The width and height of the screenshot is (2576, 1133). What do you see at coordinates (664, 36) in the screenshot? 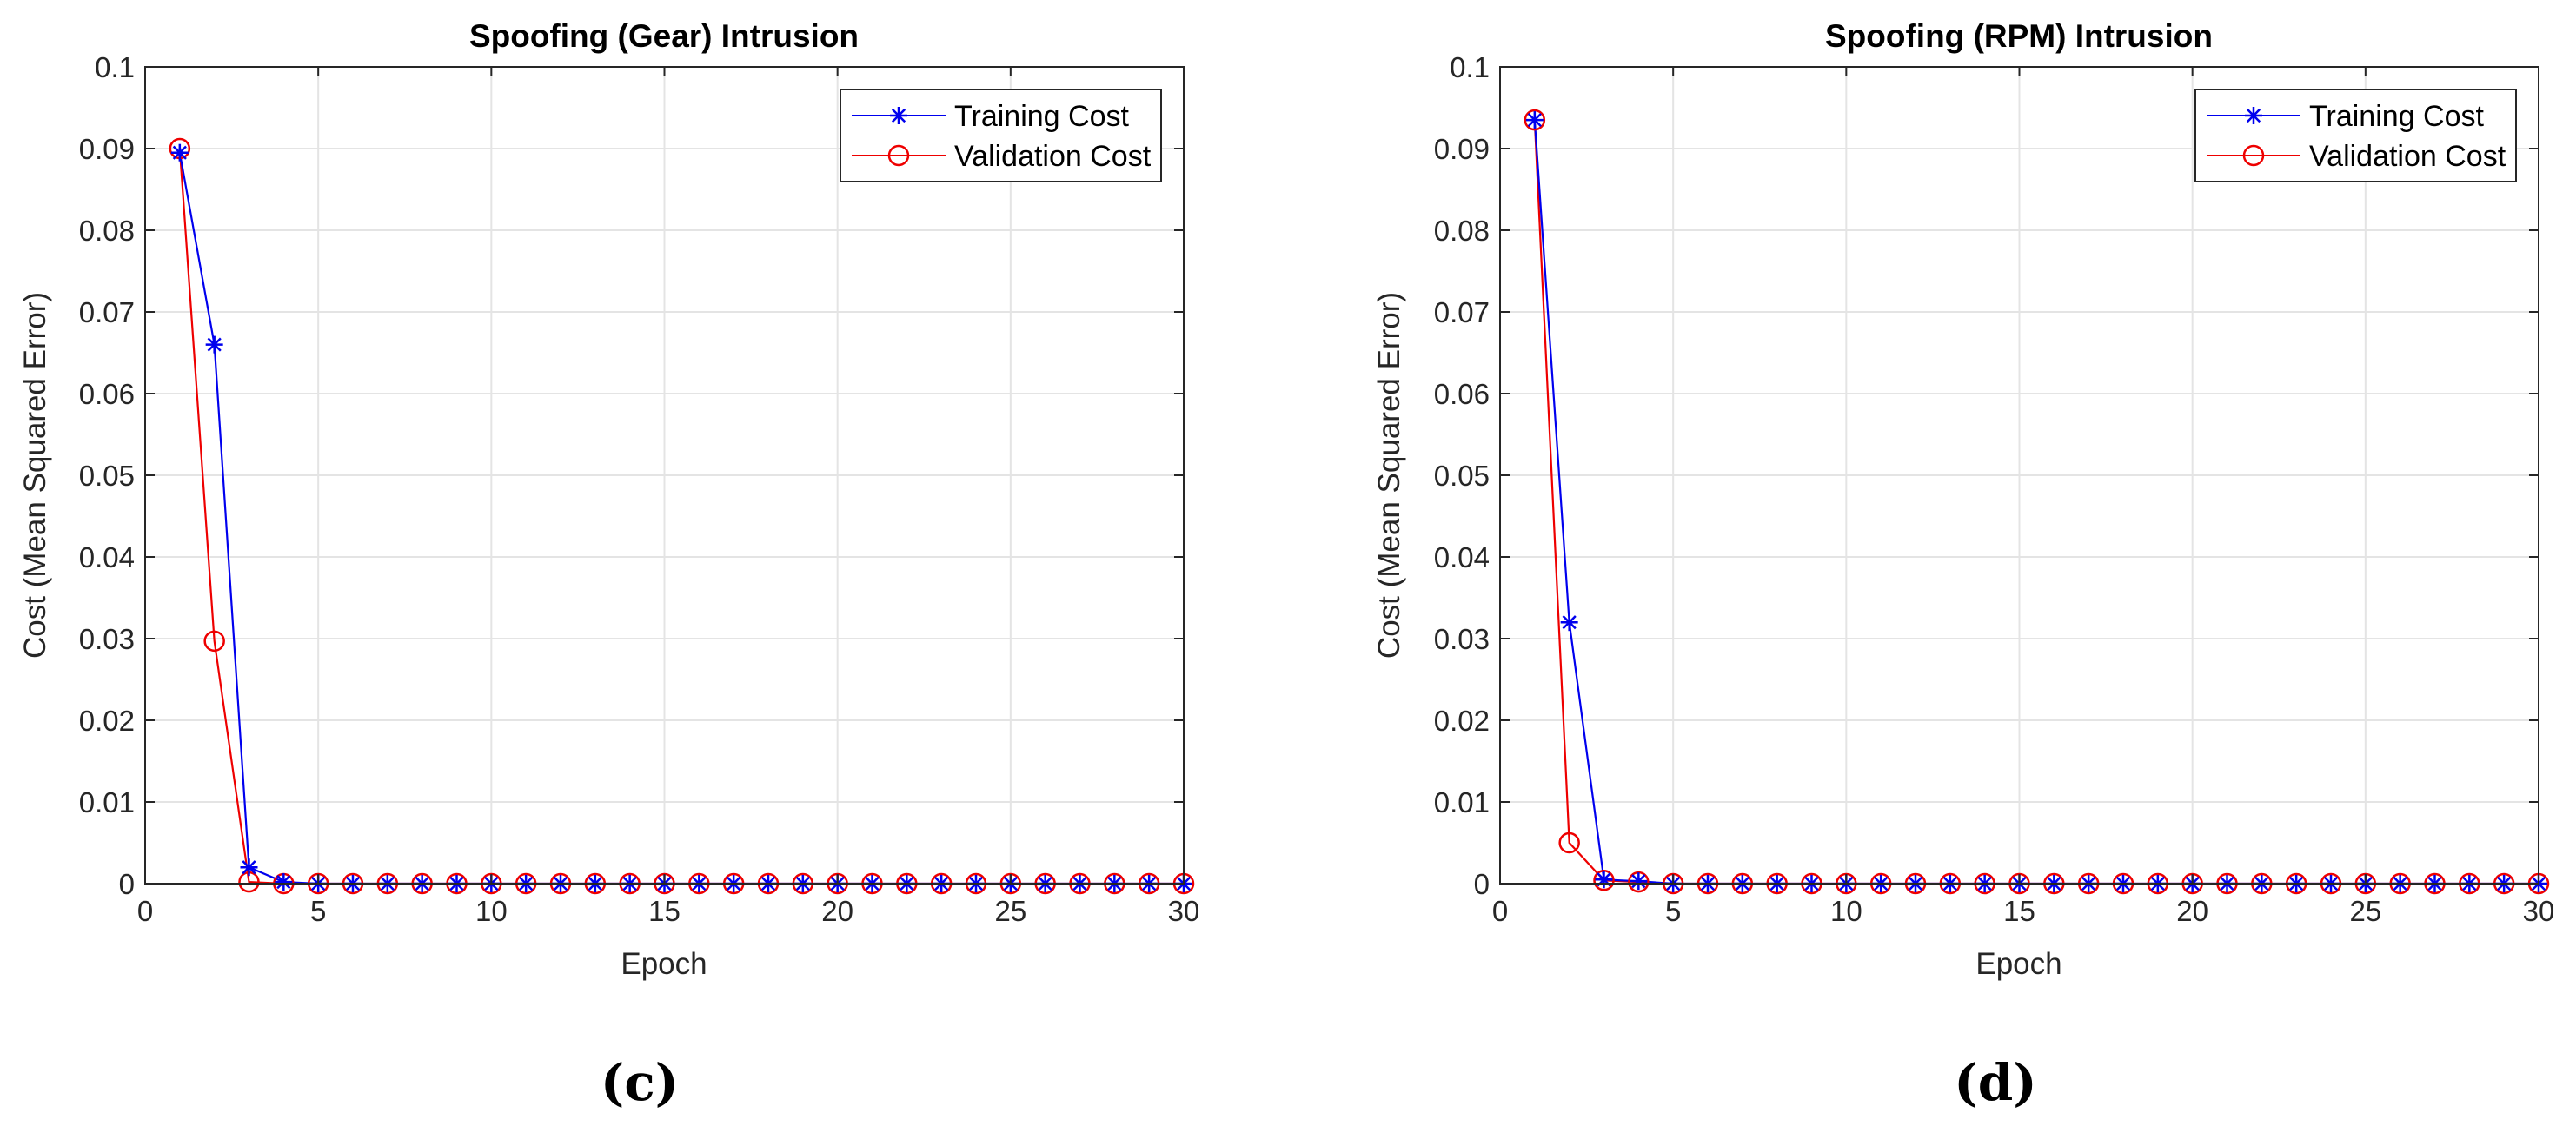
I see `chart-title: Spoofing (Gear) Intrusion` at bounding box center [664, 36].